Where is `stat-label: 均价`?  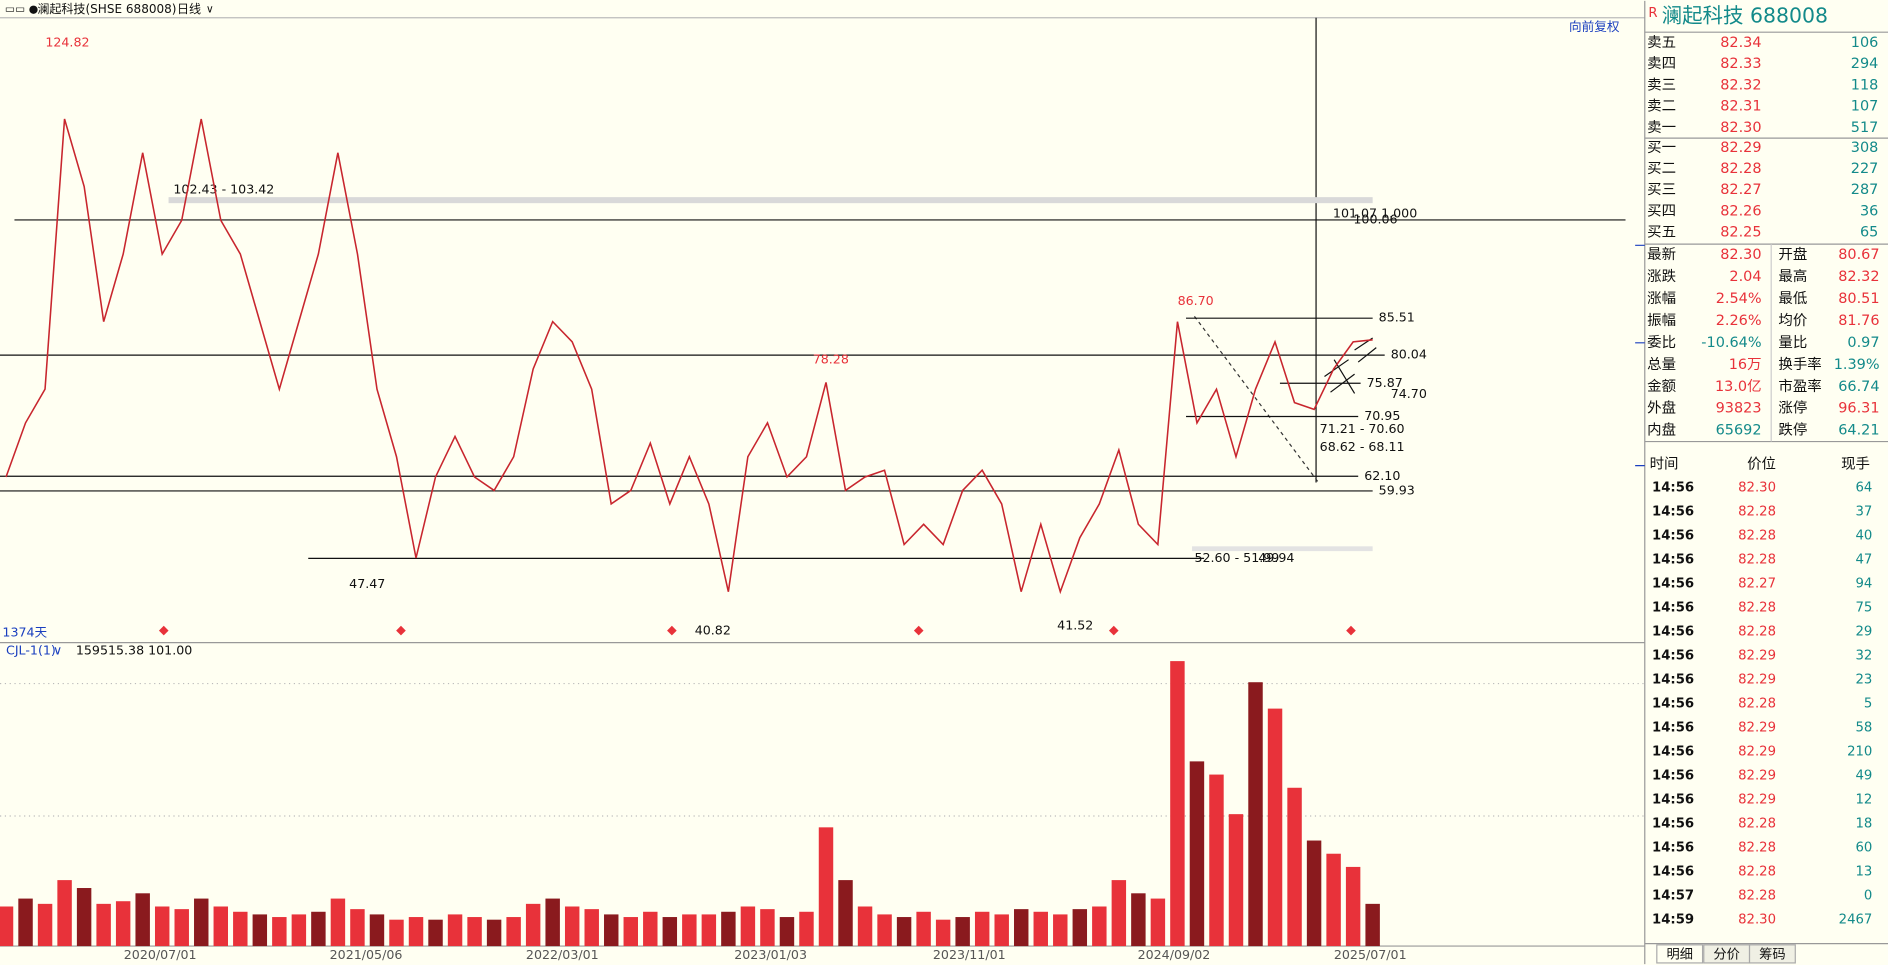 stat-label: 均价 is located at coordinates (1792, 320).